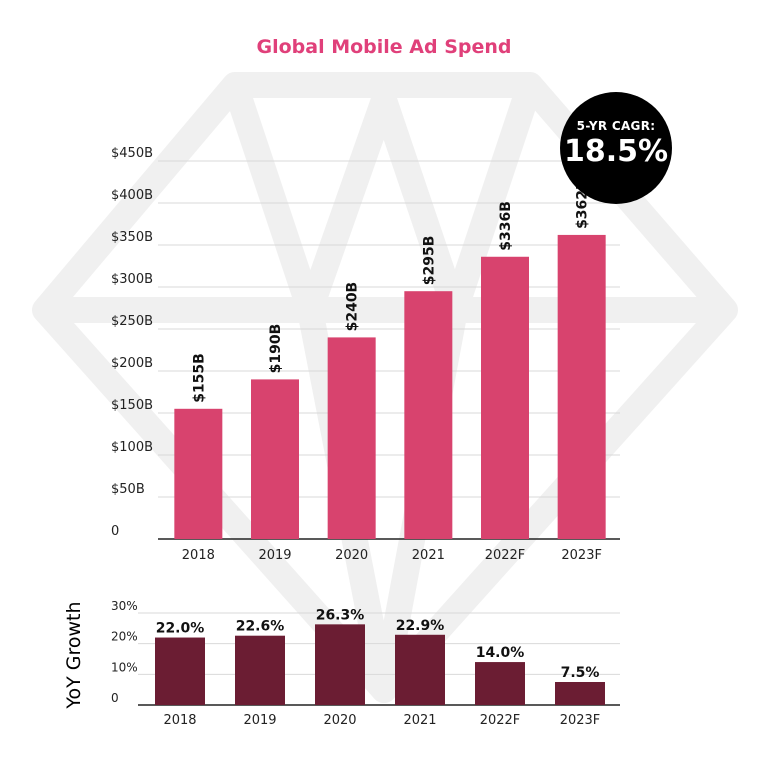 The height and width of the screenshot is (779, 768). Describe the element at coordinates (580, 673) in the screenshot. I see `data-label: 7.5%` at that location.